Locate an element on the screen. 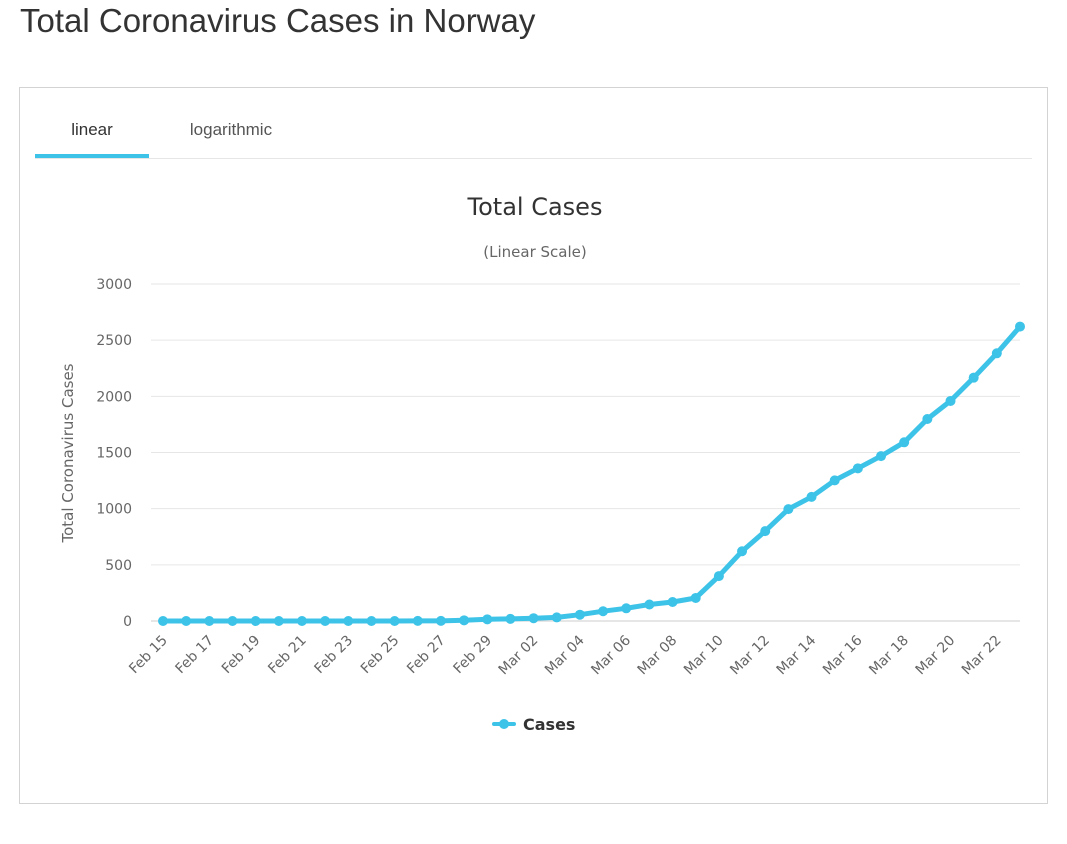  x-tick-label: Mar 22 is located at coordinates (982, 656).